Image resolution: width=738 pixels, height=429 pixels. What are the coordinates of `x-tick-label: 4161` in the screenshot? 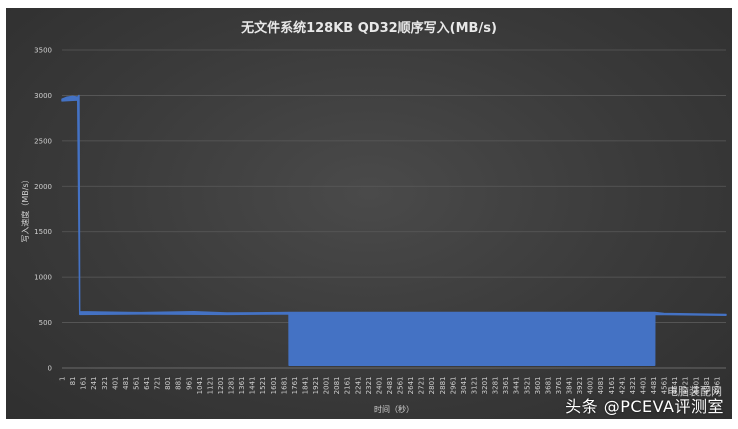 It's located at (612, 386).